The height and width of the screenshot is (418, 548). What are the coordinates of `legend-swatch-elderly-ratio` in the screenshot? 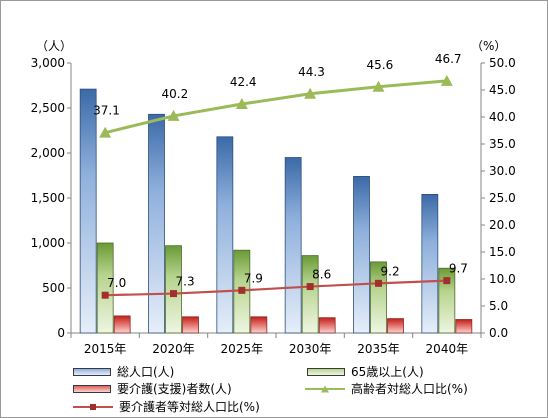 It's located at (325, 389).